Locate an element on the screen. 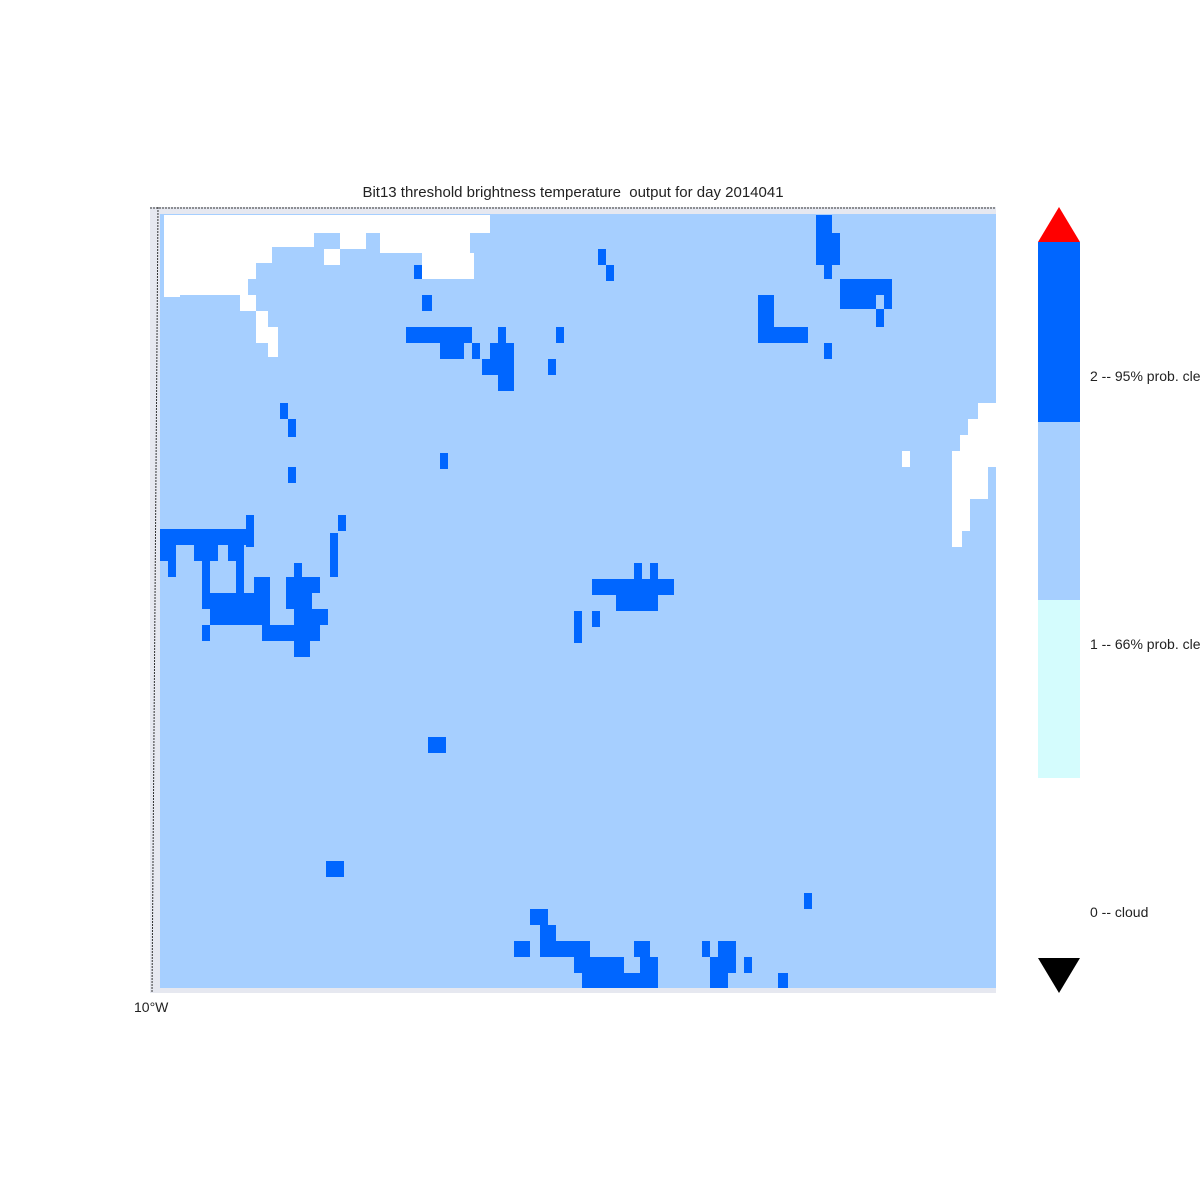  colorbar-under-arrow is located at coordinates (1059, 975).